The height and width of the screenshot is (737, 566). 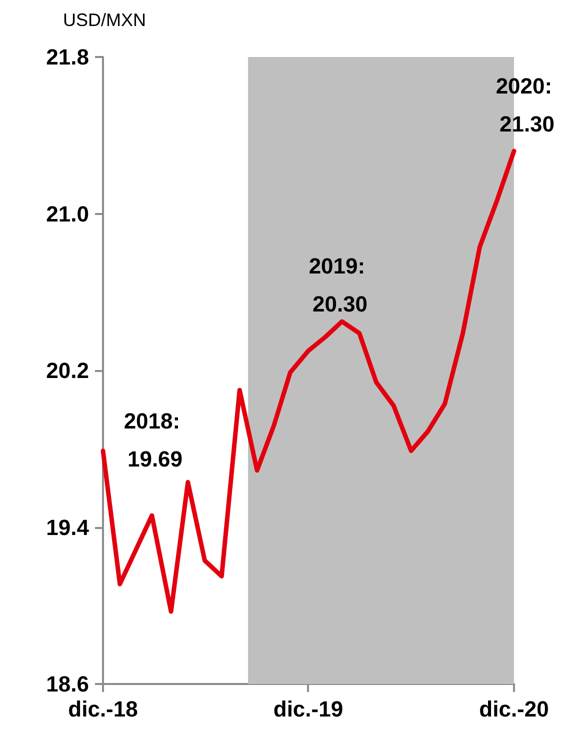 I want to click on x-tick-label: dic.-19, so click(x=308, y=709).